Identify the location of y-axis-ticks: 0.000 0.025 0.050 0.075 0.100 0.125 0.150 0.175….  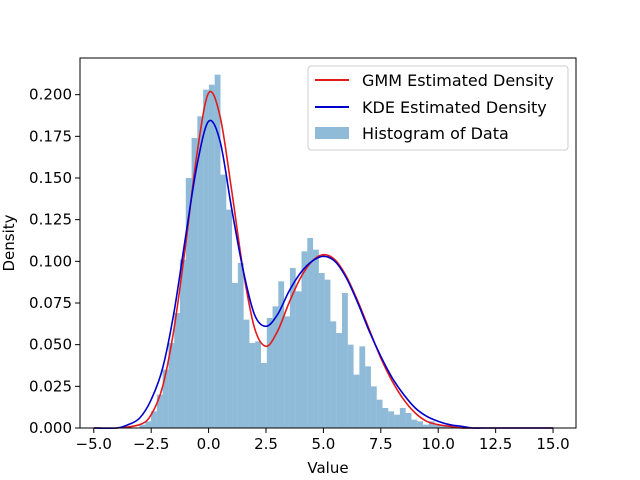
(54, 261).